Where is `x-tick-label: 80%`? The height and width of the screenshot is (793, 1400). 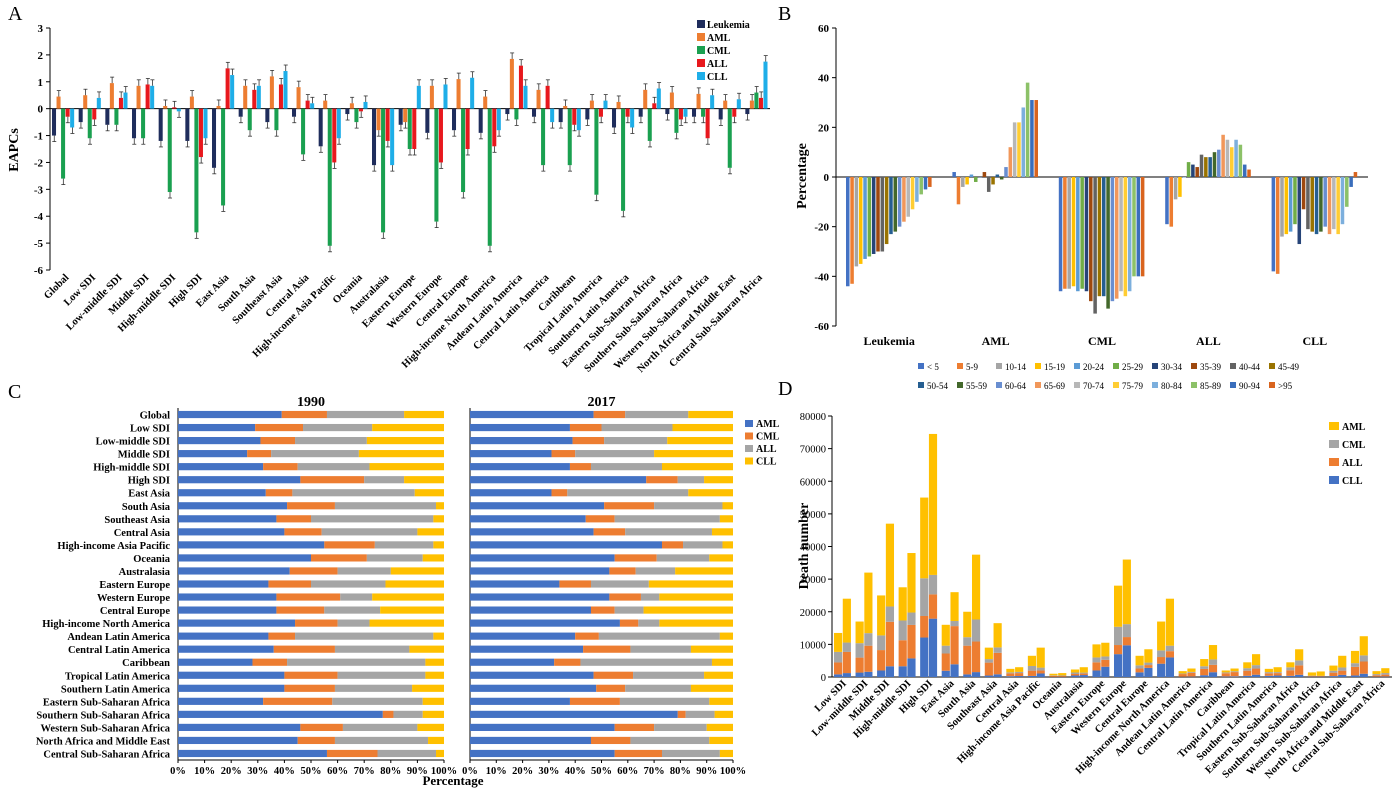 x-tick-label: 80% is located at coordinates (390, 771).